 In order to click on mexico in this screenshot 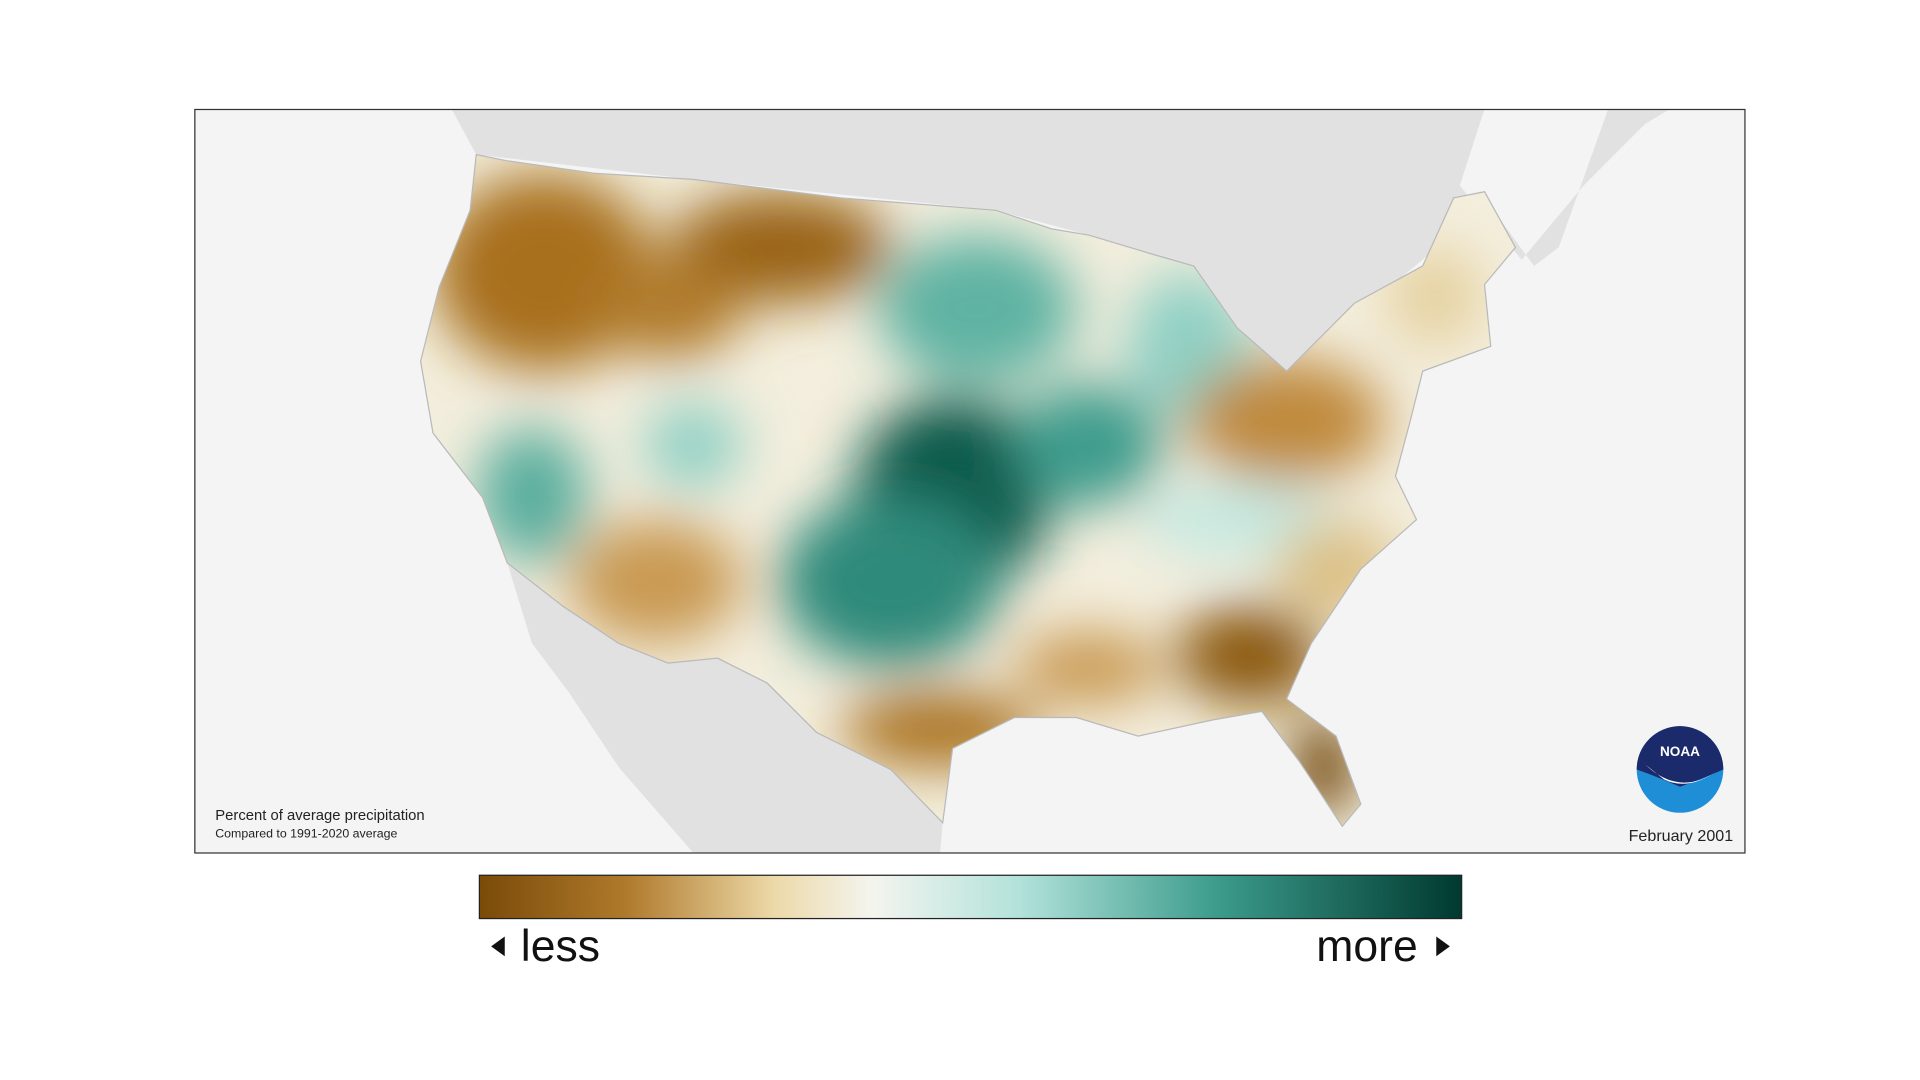, I will do `click(725, 707)`.